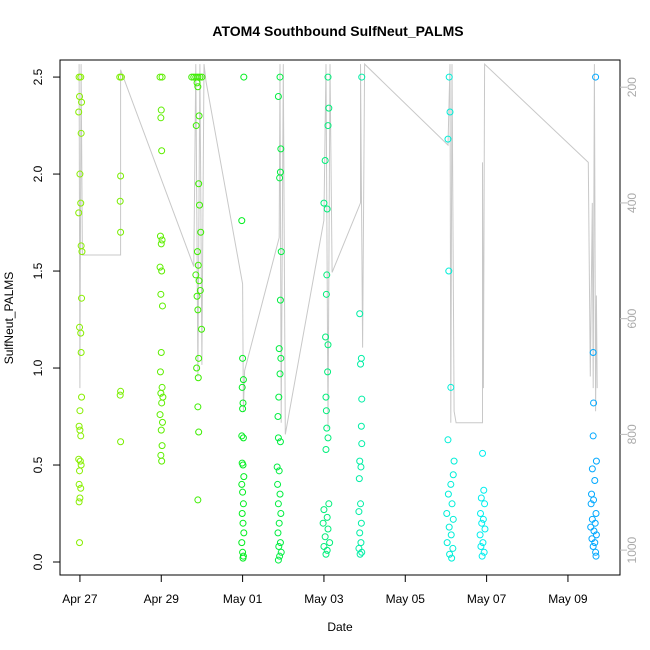 This screenshot has height=650, width=650. Describe the element at coordinates (38, 173) in the screenshot. I see `y-tick-label: 2.0` at that location.